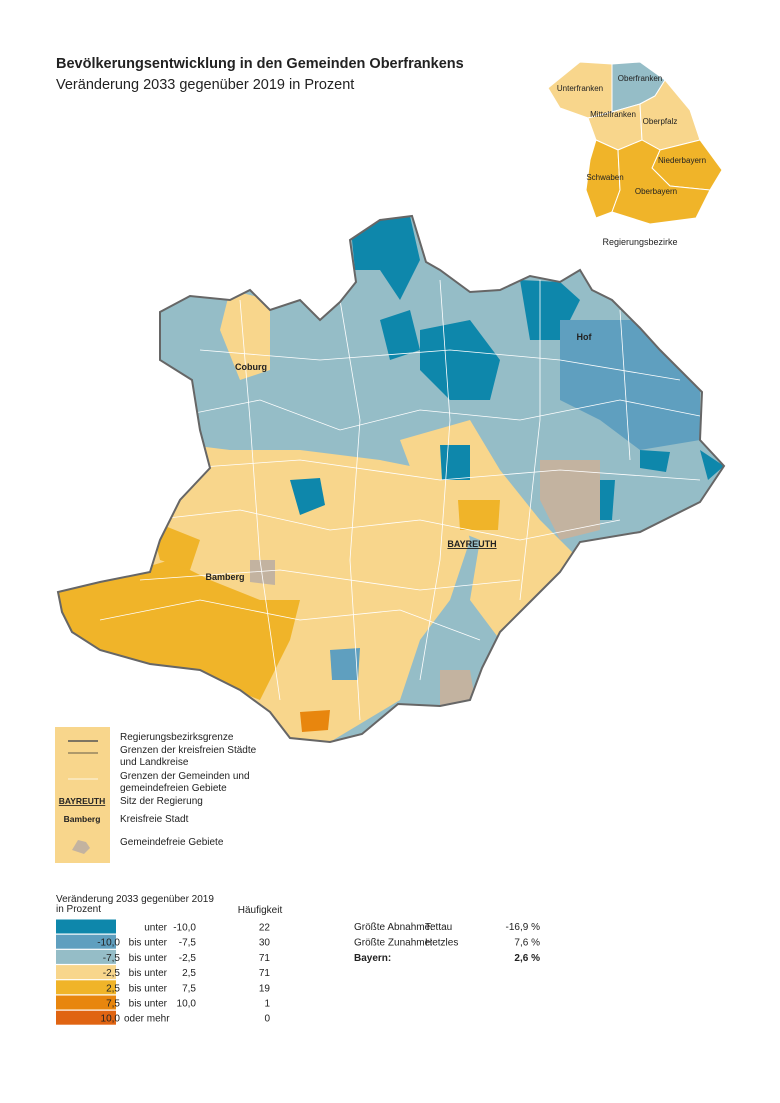  Describe the element at coordinates (82, 819) in the screenshot. I see `legend-symbol: Bamberg` at that location.